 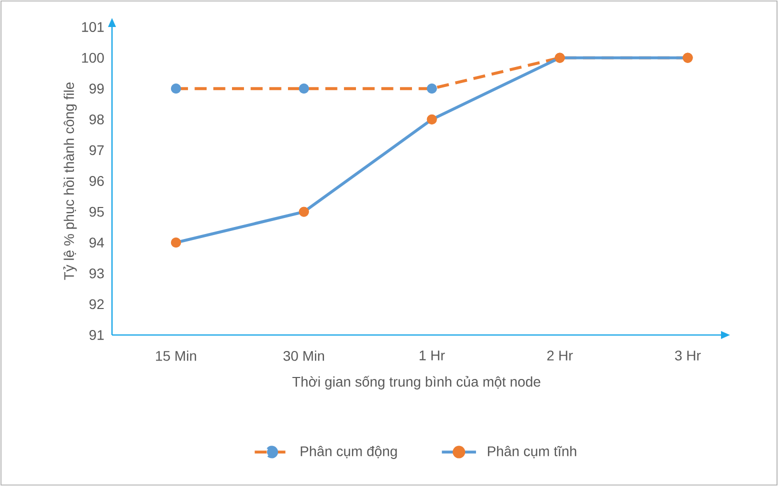 I want to click on y-tick-label: 94, so click(x=96, y=243).